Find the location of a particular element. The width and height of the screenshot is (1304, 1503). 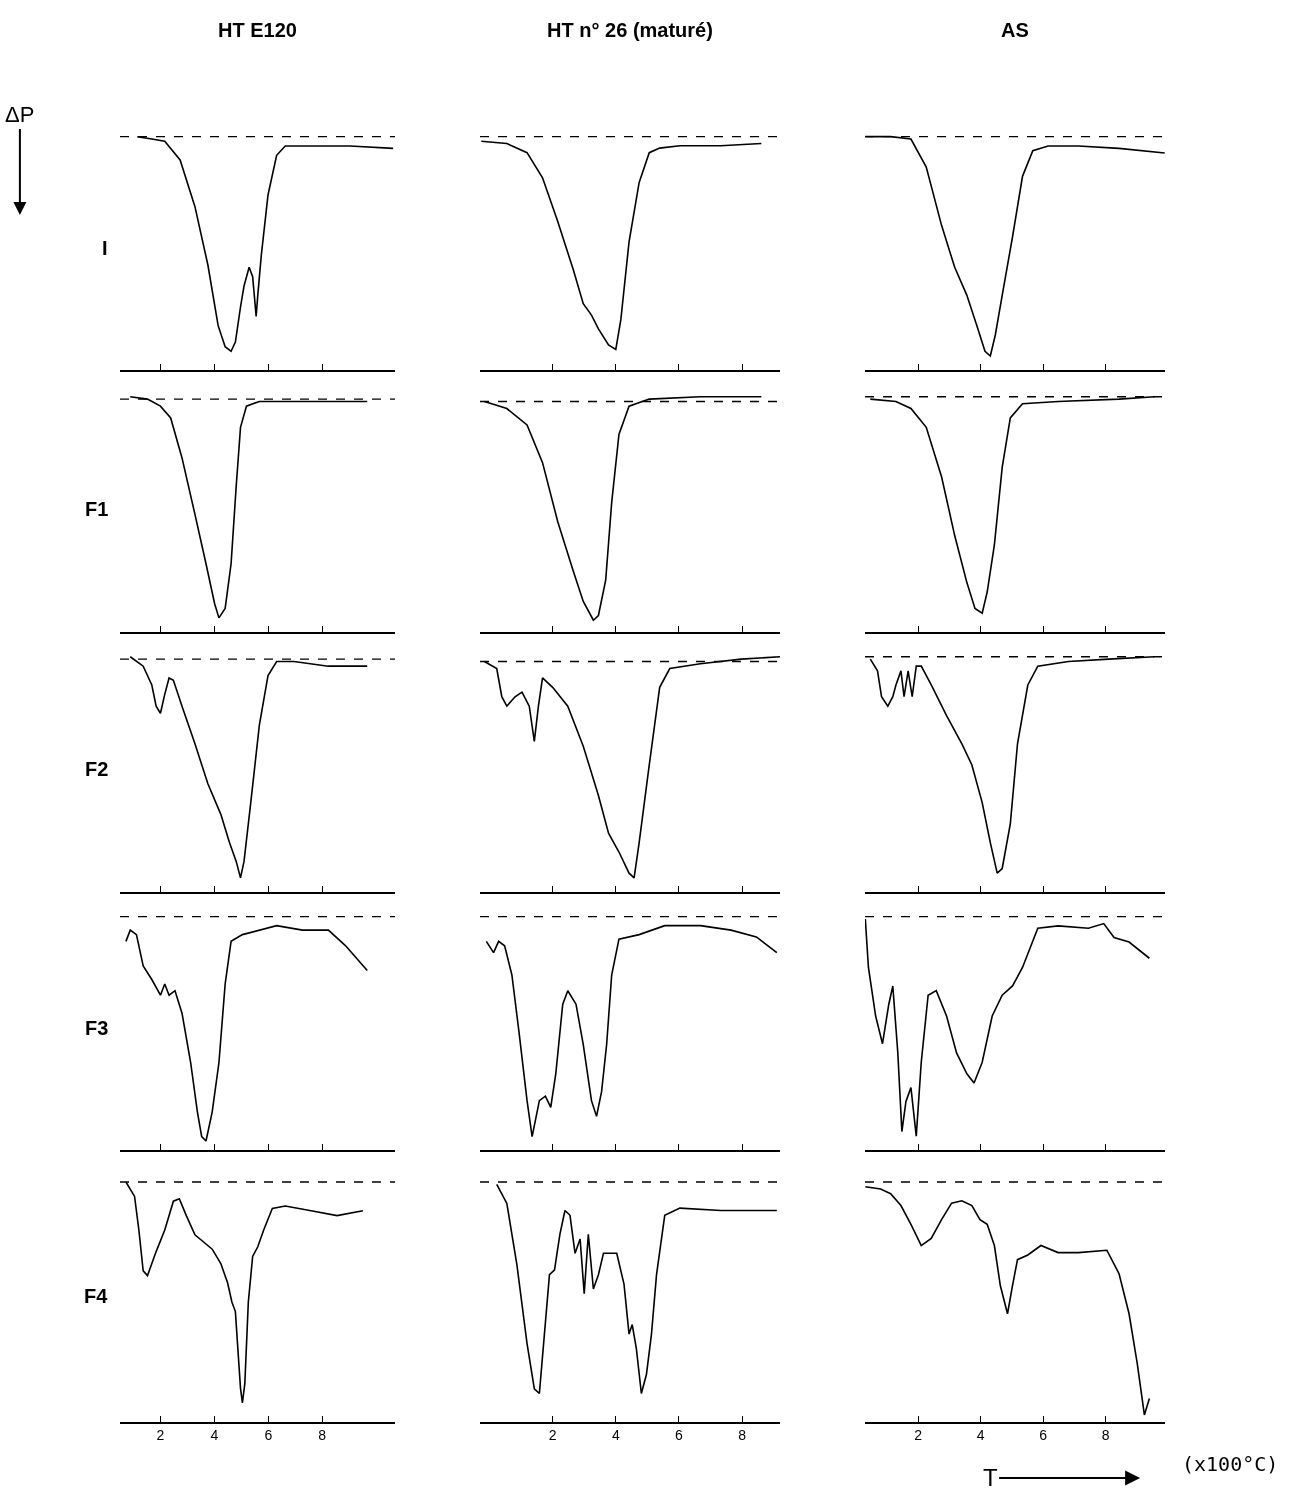

y-axis-title: F1 is located at coordinates (97, 509).